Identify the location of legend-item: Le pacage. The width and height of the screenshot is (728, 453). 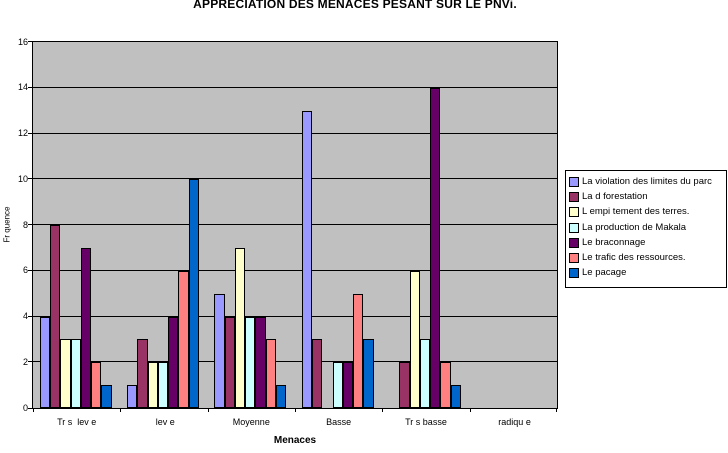
(646, 273).